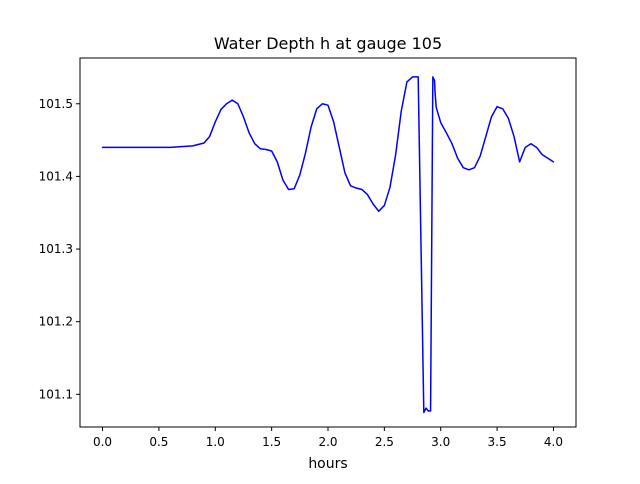 Image resolution: width=640 pixels, height=484 pixels. What do you see at coordinates (328, 43) in the screenshot?
I see `chart-title: Water Depth h at gauge 105` at bounding box center [328, 43].